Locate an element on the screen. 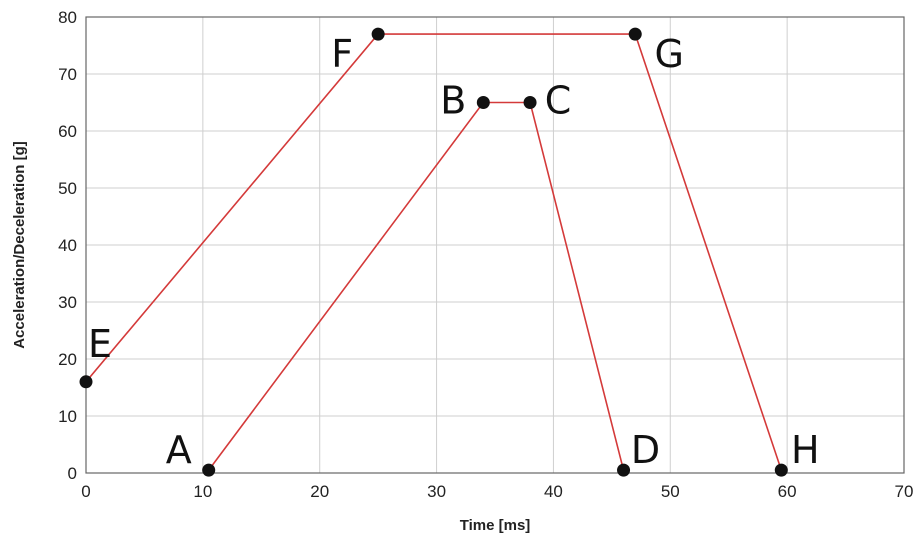 This screenshot has height=541, width=916. point-marker-g is located at coordinates (635, 34).